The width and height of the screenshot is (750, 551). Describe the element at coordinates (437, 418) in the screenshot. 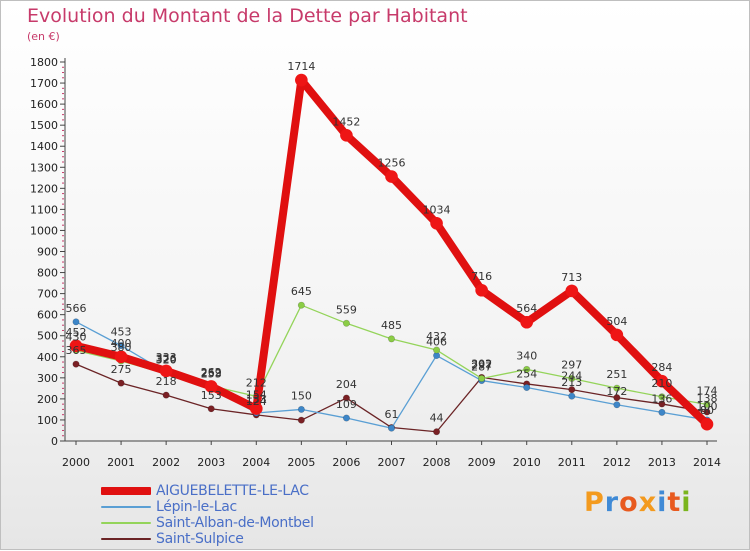

I see `data-label: 44` at that location.